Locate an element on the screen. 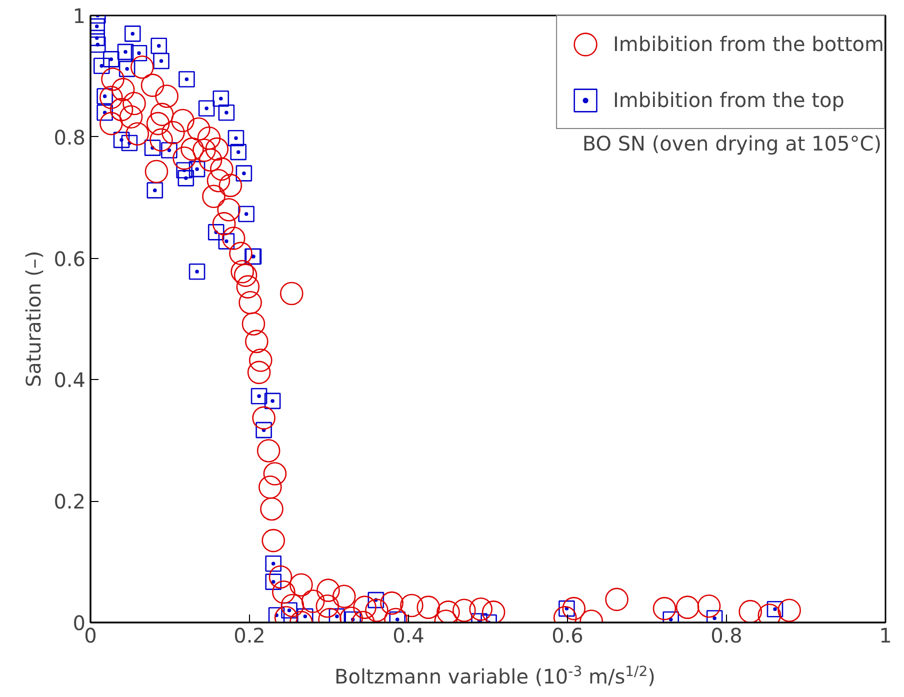 The height and width of the screenshot is (697, 904). x-axis-title: Boltzmann variable (10$^{-3}$ m/s$^{1/2}$) is located at coordinates (495, 677).